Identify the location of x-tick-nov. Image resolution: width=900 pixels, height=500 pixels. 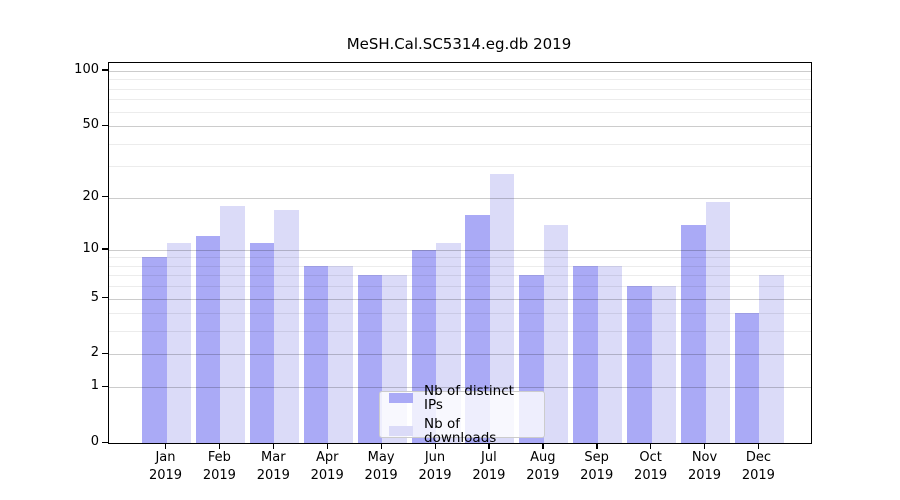
(705, 446).